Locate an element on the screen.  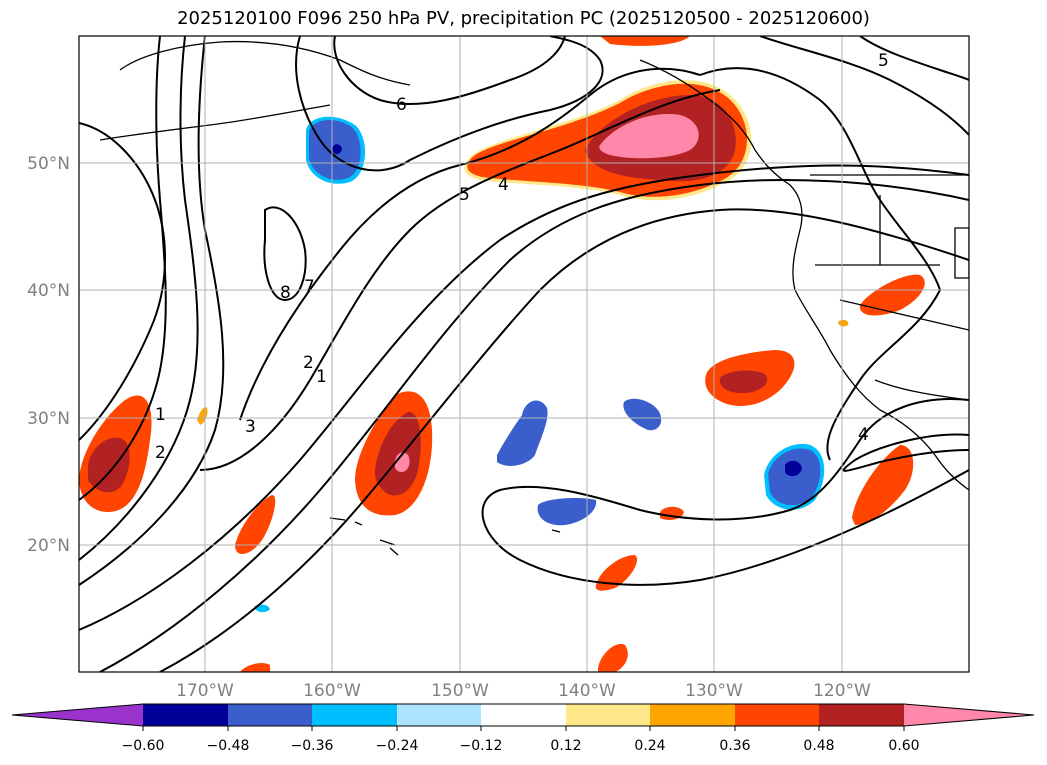
precip-blob-california is located at coordinates (881, 300).